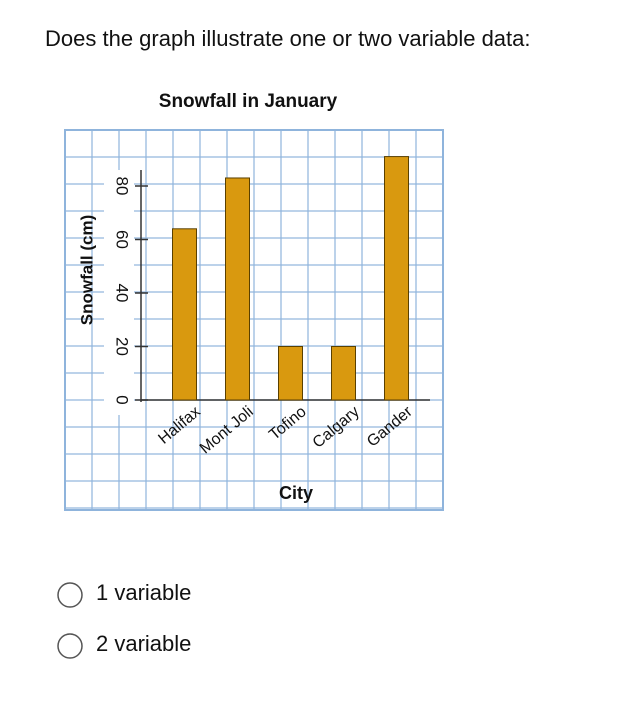  I want to click on y-axis-label: Snowfall (cm), so click(86, 270).